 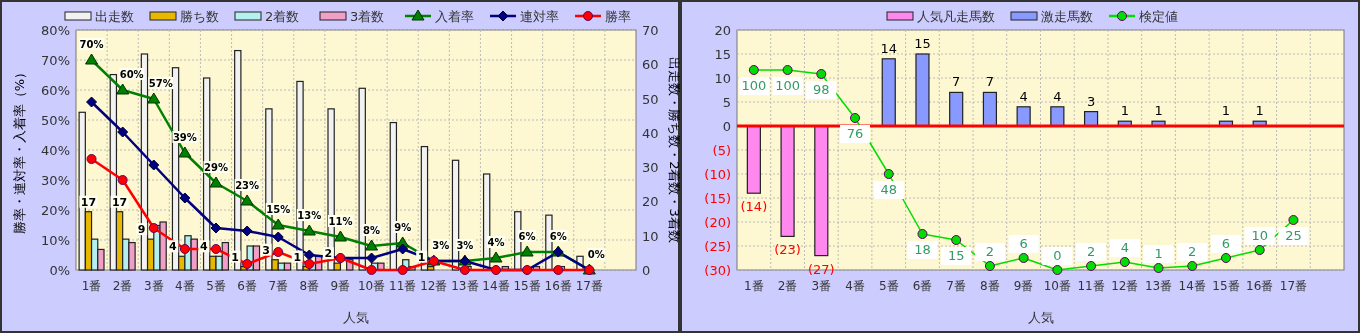 What do you see at coordinates (726, 126) in the screenshot?
I see `y-tick-label: 0` at bounding box center [726, 126].